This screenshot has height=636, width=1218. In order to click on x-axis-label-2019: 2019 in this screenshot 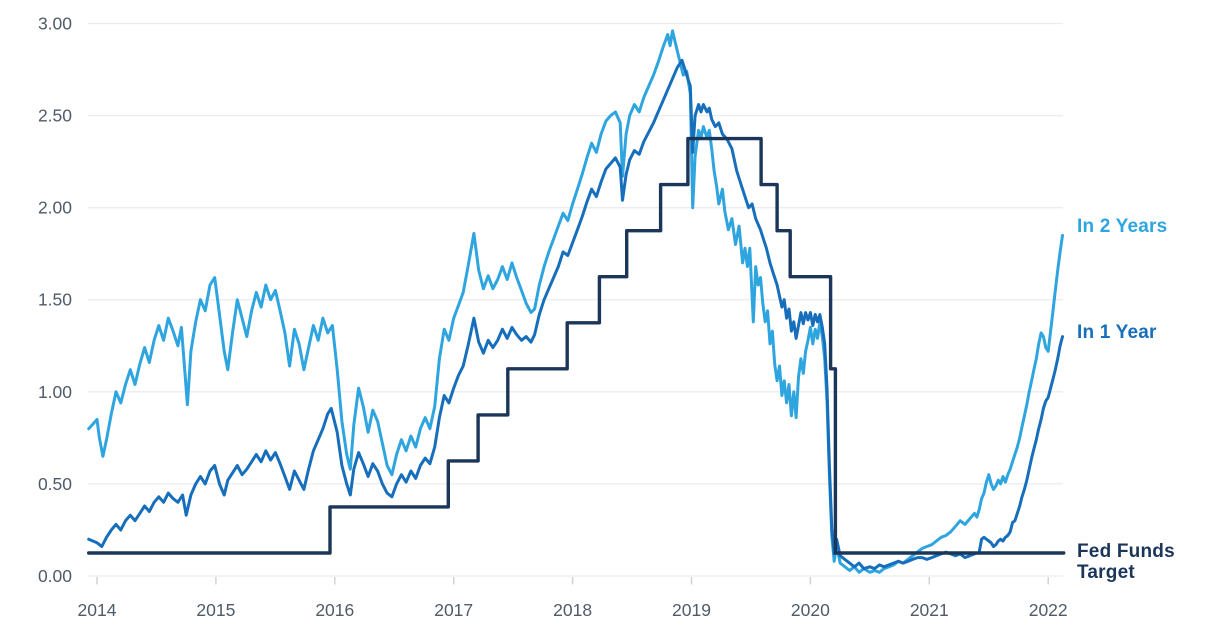, I will do `click(691, 610)`.